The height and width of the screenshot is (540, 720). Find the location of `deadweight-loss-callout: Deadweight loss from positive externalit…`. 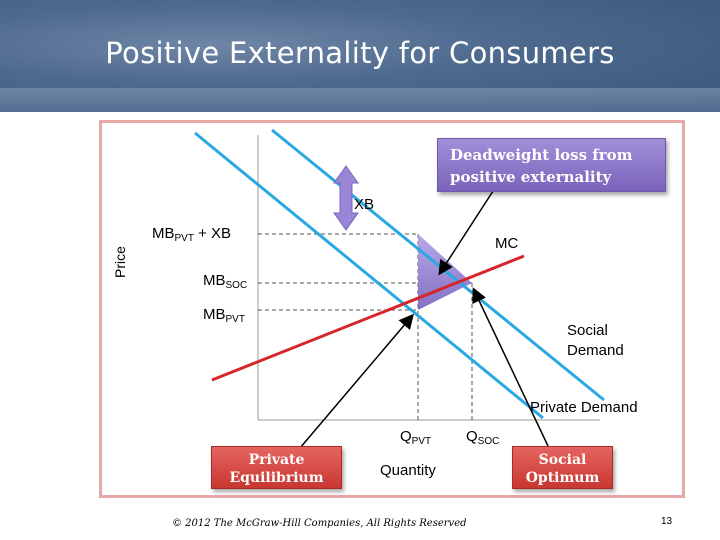

deadweight-loss-callout: Deadweight loss from positive externalit… is located at coordinates (551, 165).